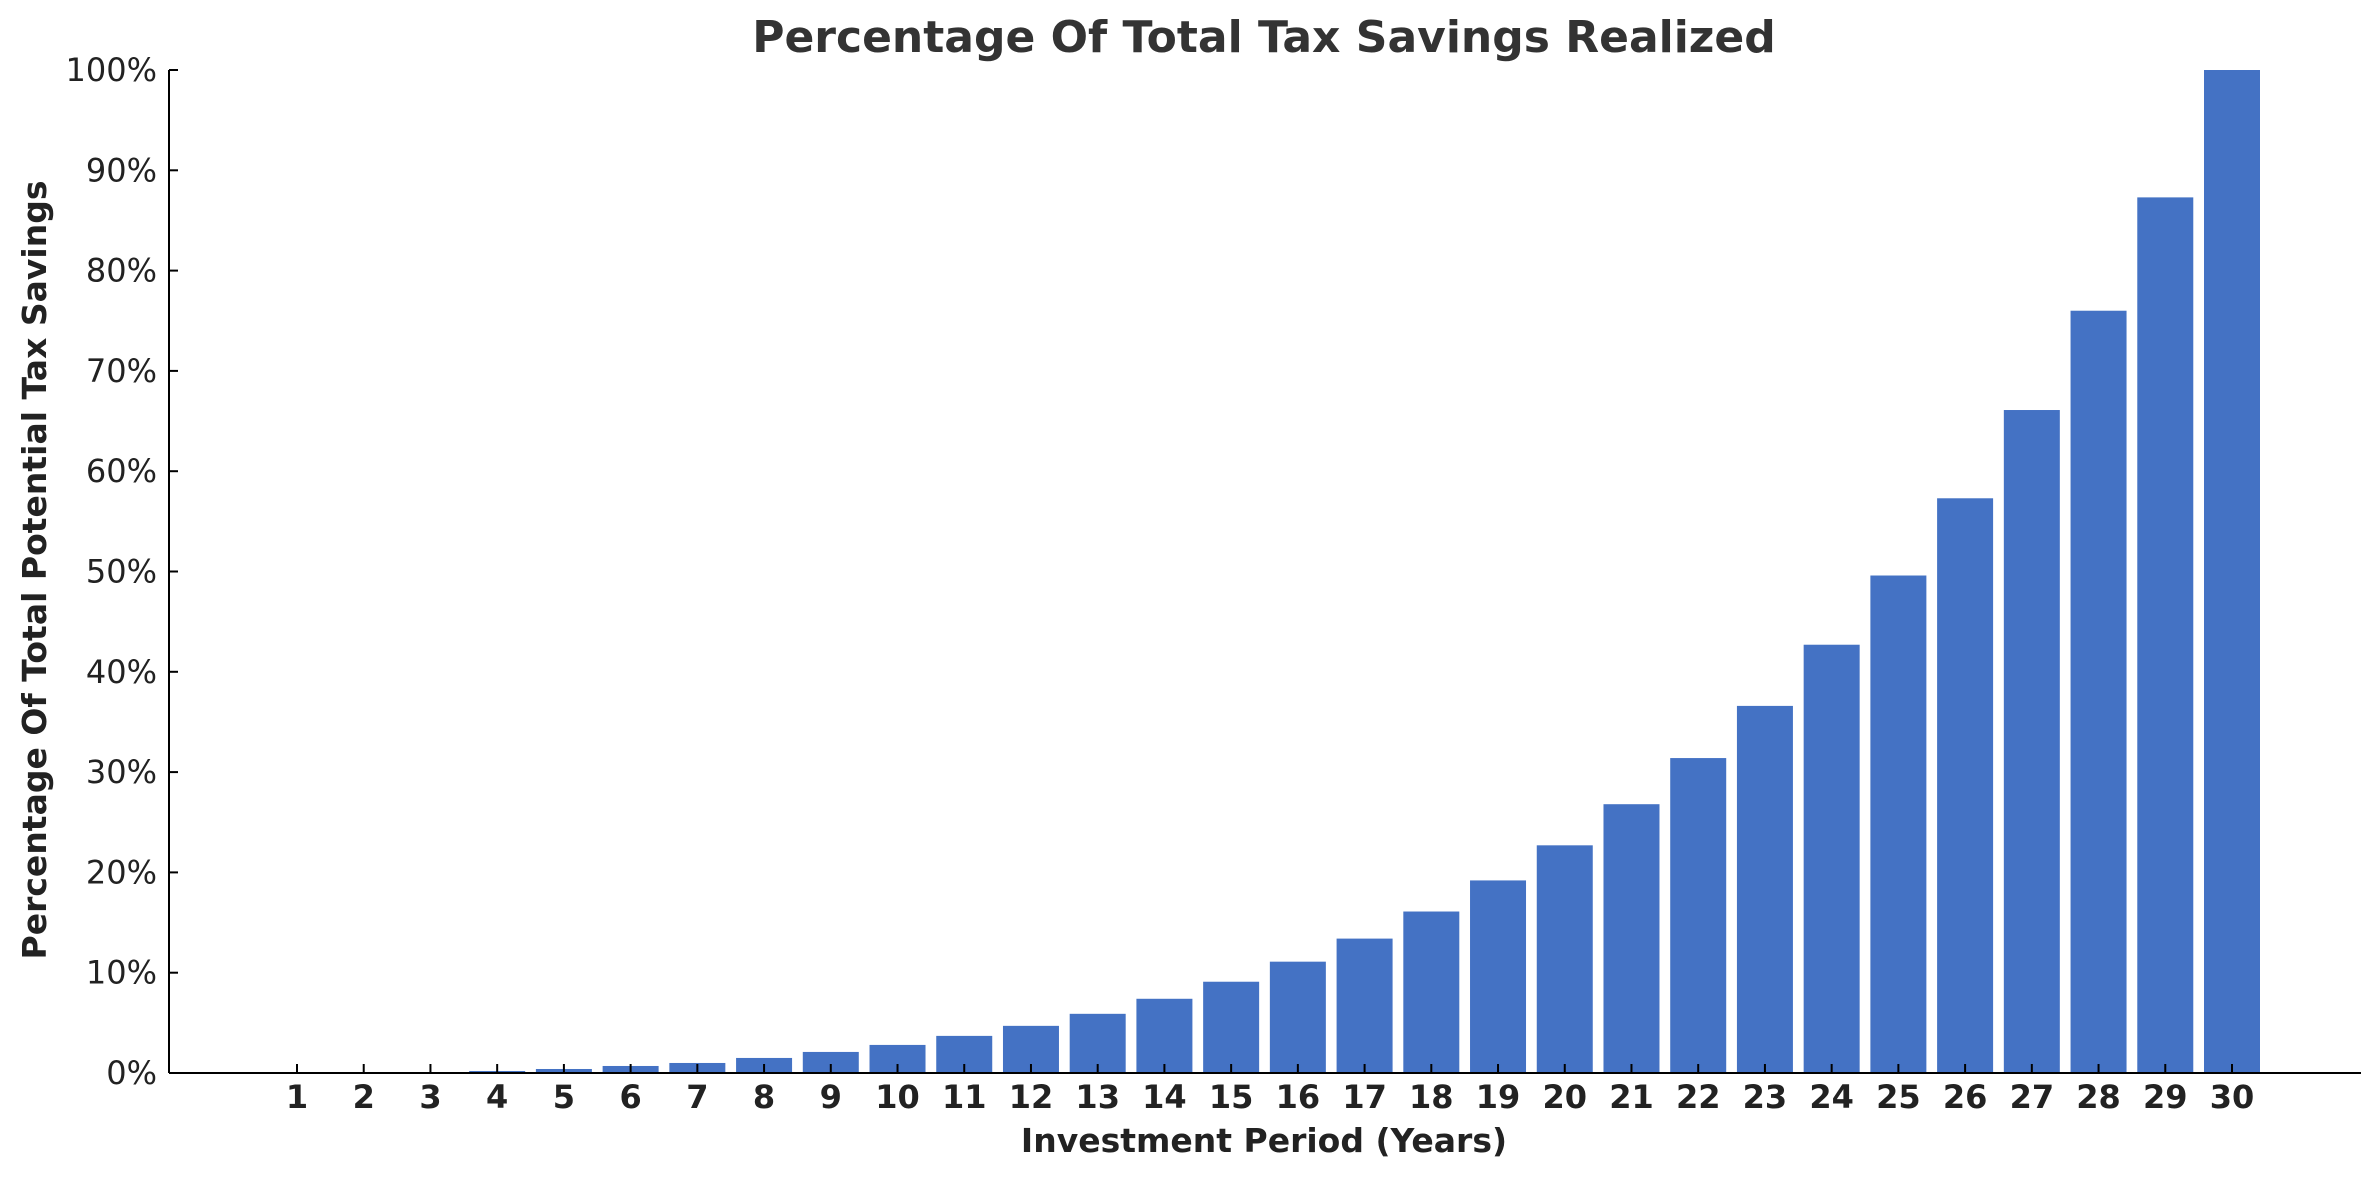 The height and width of the screenshot is (1180, 2379). What do you see at coordinates (2232, 1097) in the screenshot?
I see `x-tick-label-30: 30` at bounding box center [2232, 1097].